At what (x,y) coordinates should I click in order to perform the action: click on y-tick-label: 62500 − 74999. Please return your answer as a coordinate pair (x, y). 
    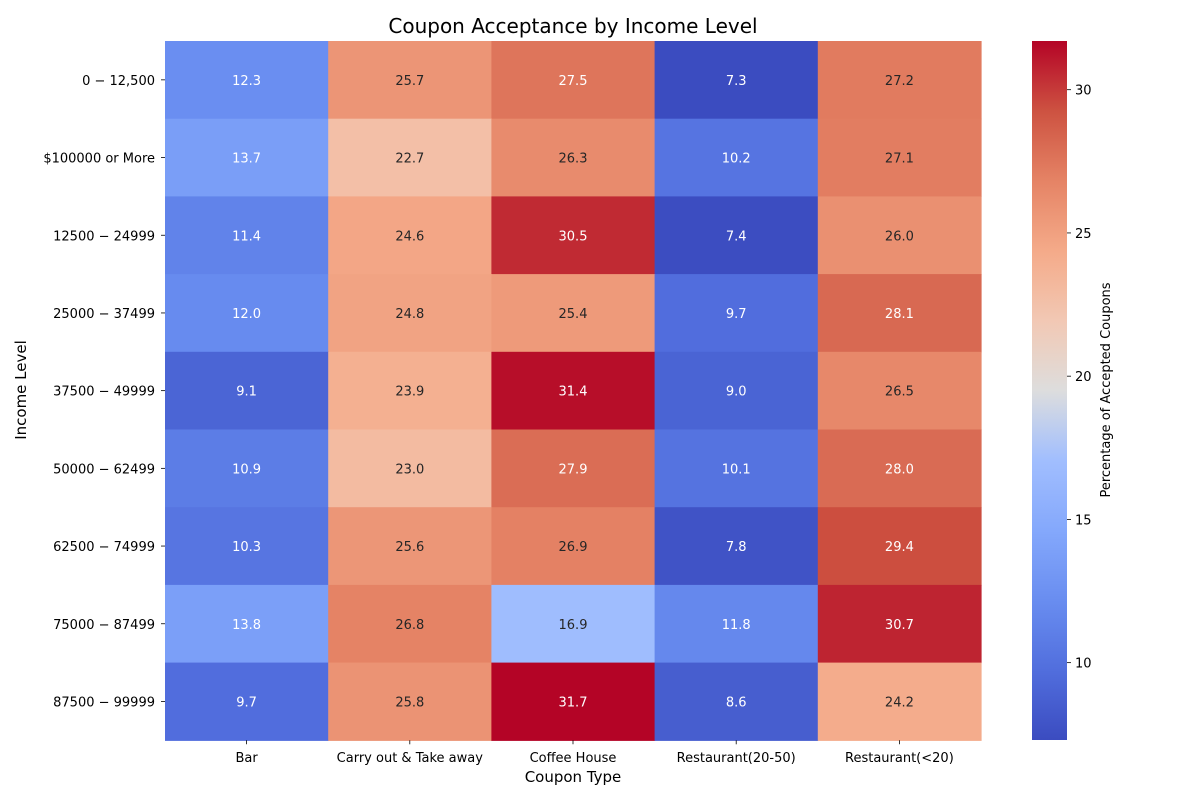
    Looking at the image, I should click on (104, 547).